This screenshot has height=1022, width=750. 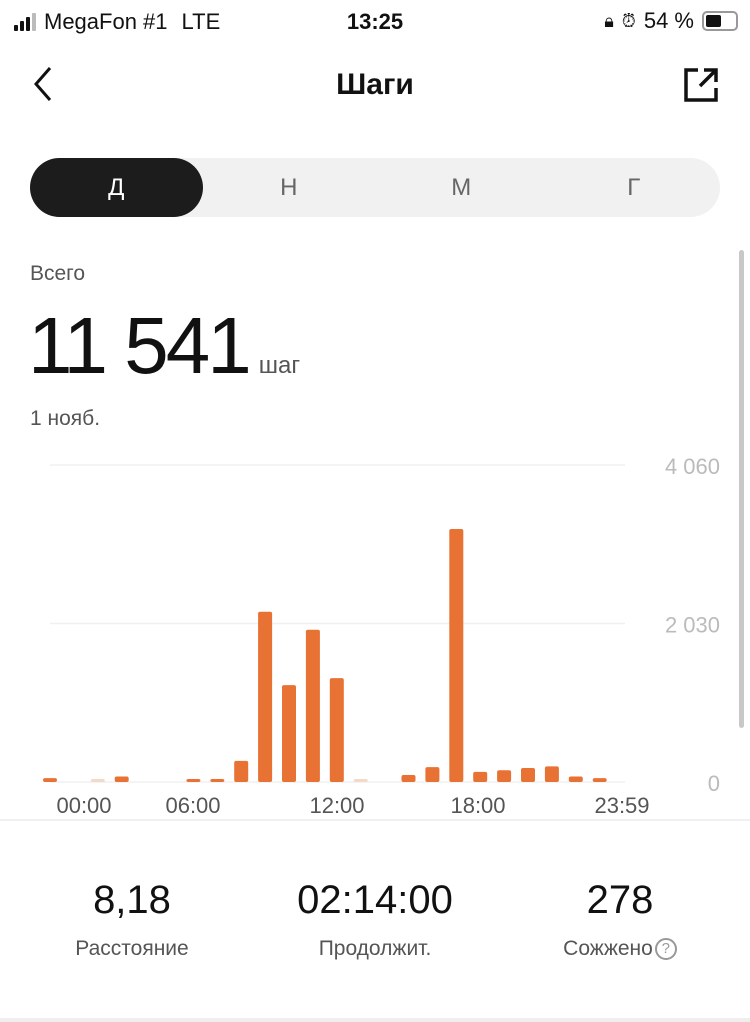 I want to click on y-tick-label: 2 030, so click(x=692, y=625).